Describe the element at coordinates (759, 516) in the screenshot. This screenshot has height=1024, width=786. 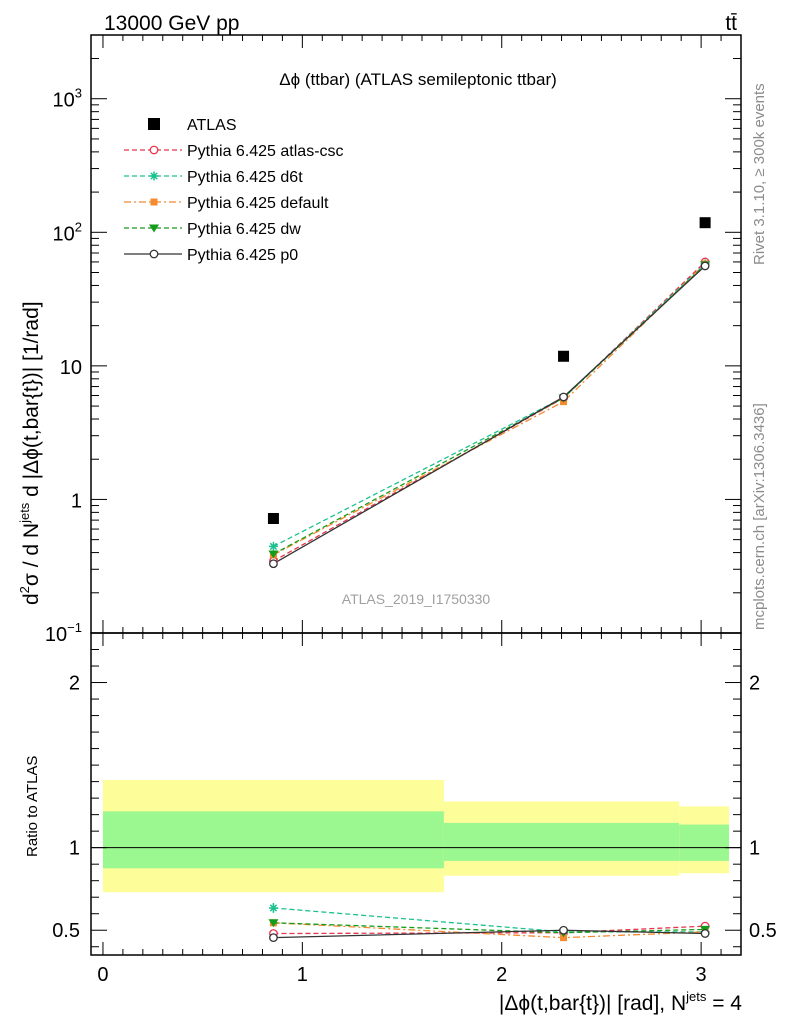
I see `mcplots-label: mcplots.cern.ch [arXiv:1306.3436]` at that location.